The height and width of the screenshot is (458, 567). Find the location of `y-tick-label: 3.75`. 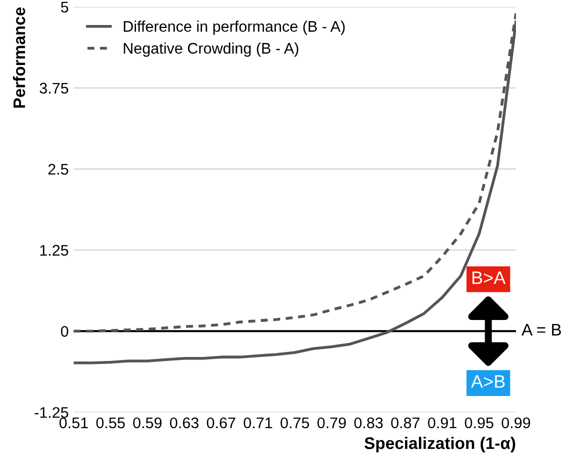

y-tick-label: 3.75 is located at coordinates (54, 88).